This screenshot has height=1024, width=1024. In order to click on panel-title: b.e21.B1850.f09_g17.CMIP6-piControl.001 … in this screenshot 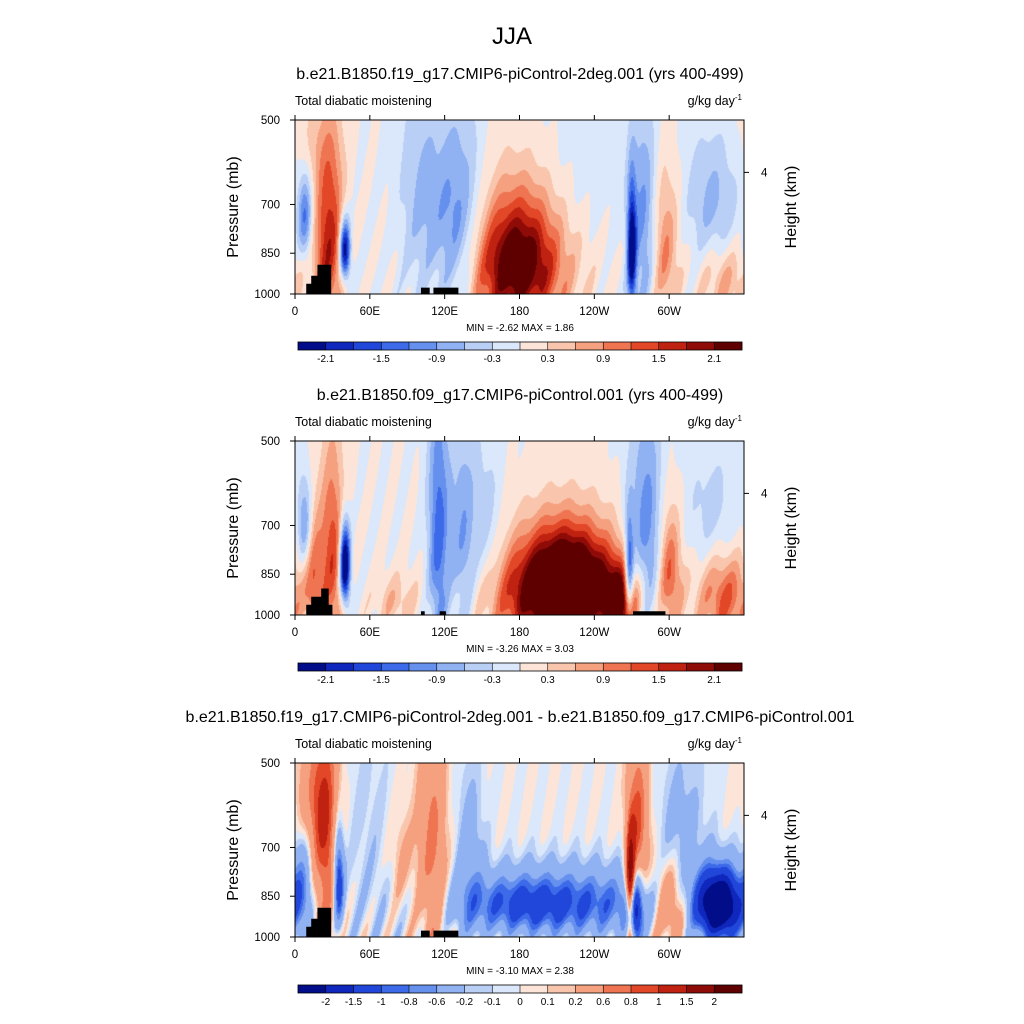, I will do `click(520, 395)`.